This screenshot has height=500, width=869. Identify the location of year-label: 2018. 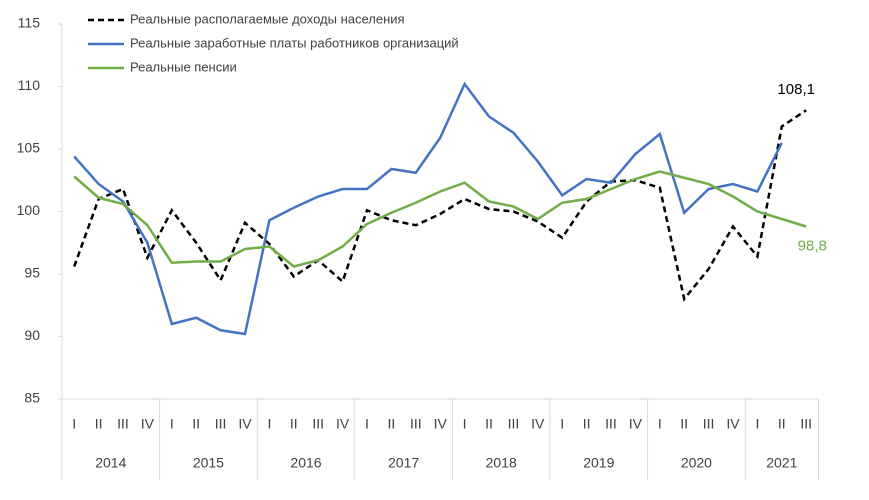
(501, 463).